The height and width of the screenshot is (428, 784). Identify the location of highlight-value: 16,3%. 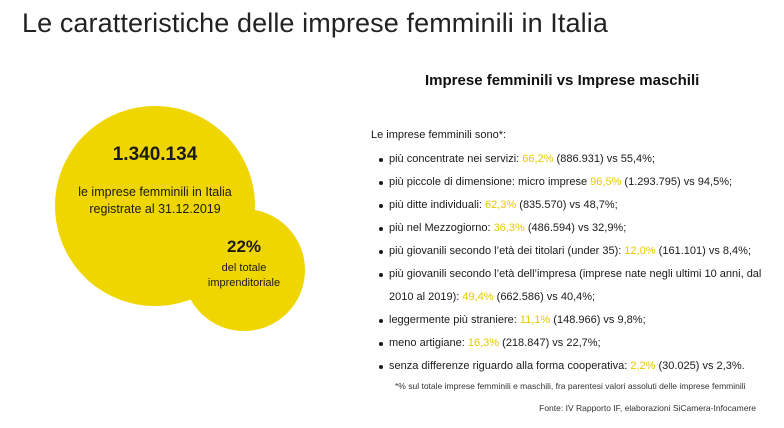
(483, 343).